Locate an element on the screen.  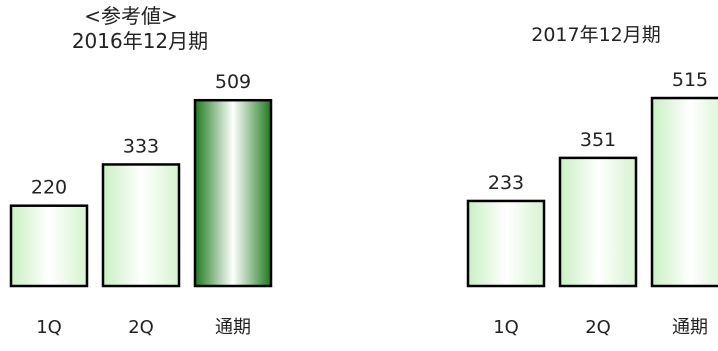
chart1-title: 2016年12月期 is located at coordinates (140, 41).